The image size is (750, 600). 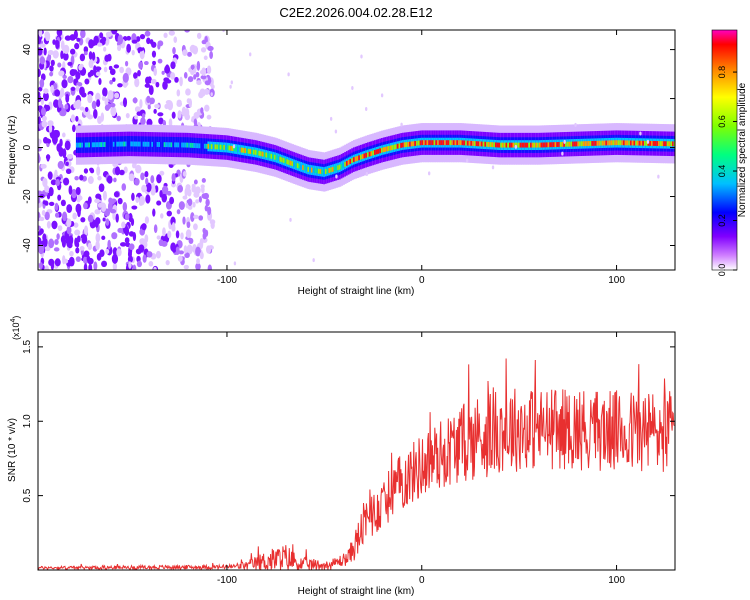 What do you see at coordinates (722, 121) in the screenshot?
I see `colorbar-tick-label: 0.6` at bounding box center [722, 121].